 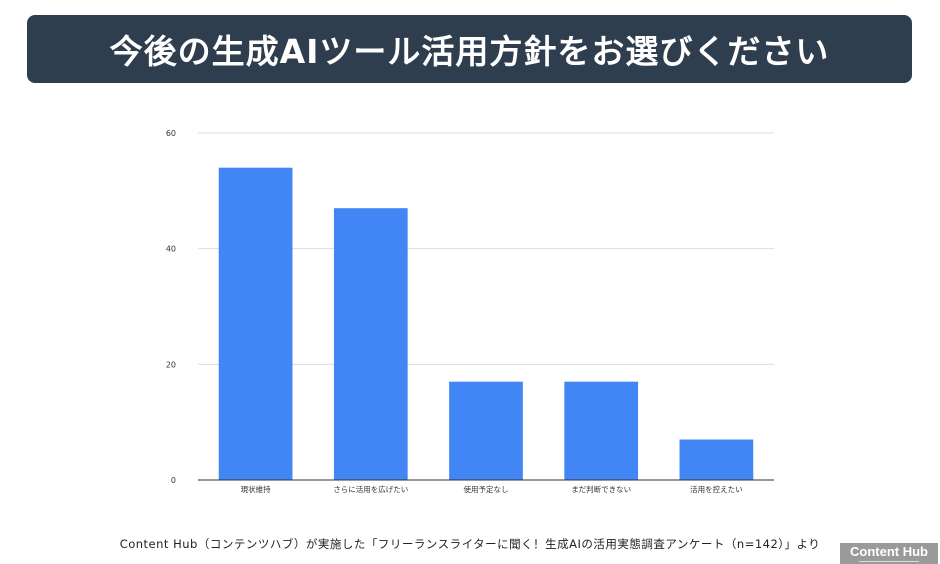 What do you see at coordinates (173, 480) in the screenshot?
I see `y-tick-label-0: 0` at bounding box center [173, 480].